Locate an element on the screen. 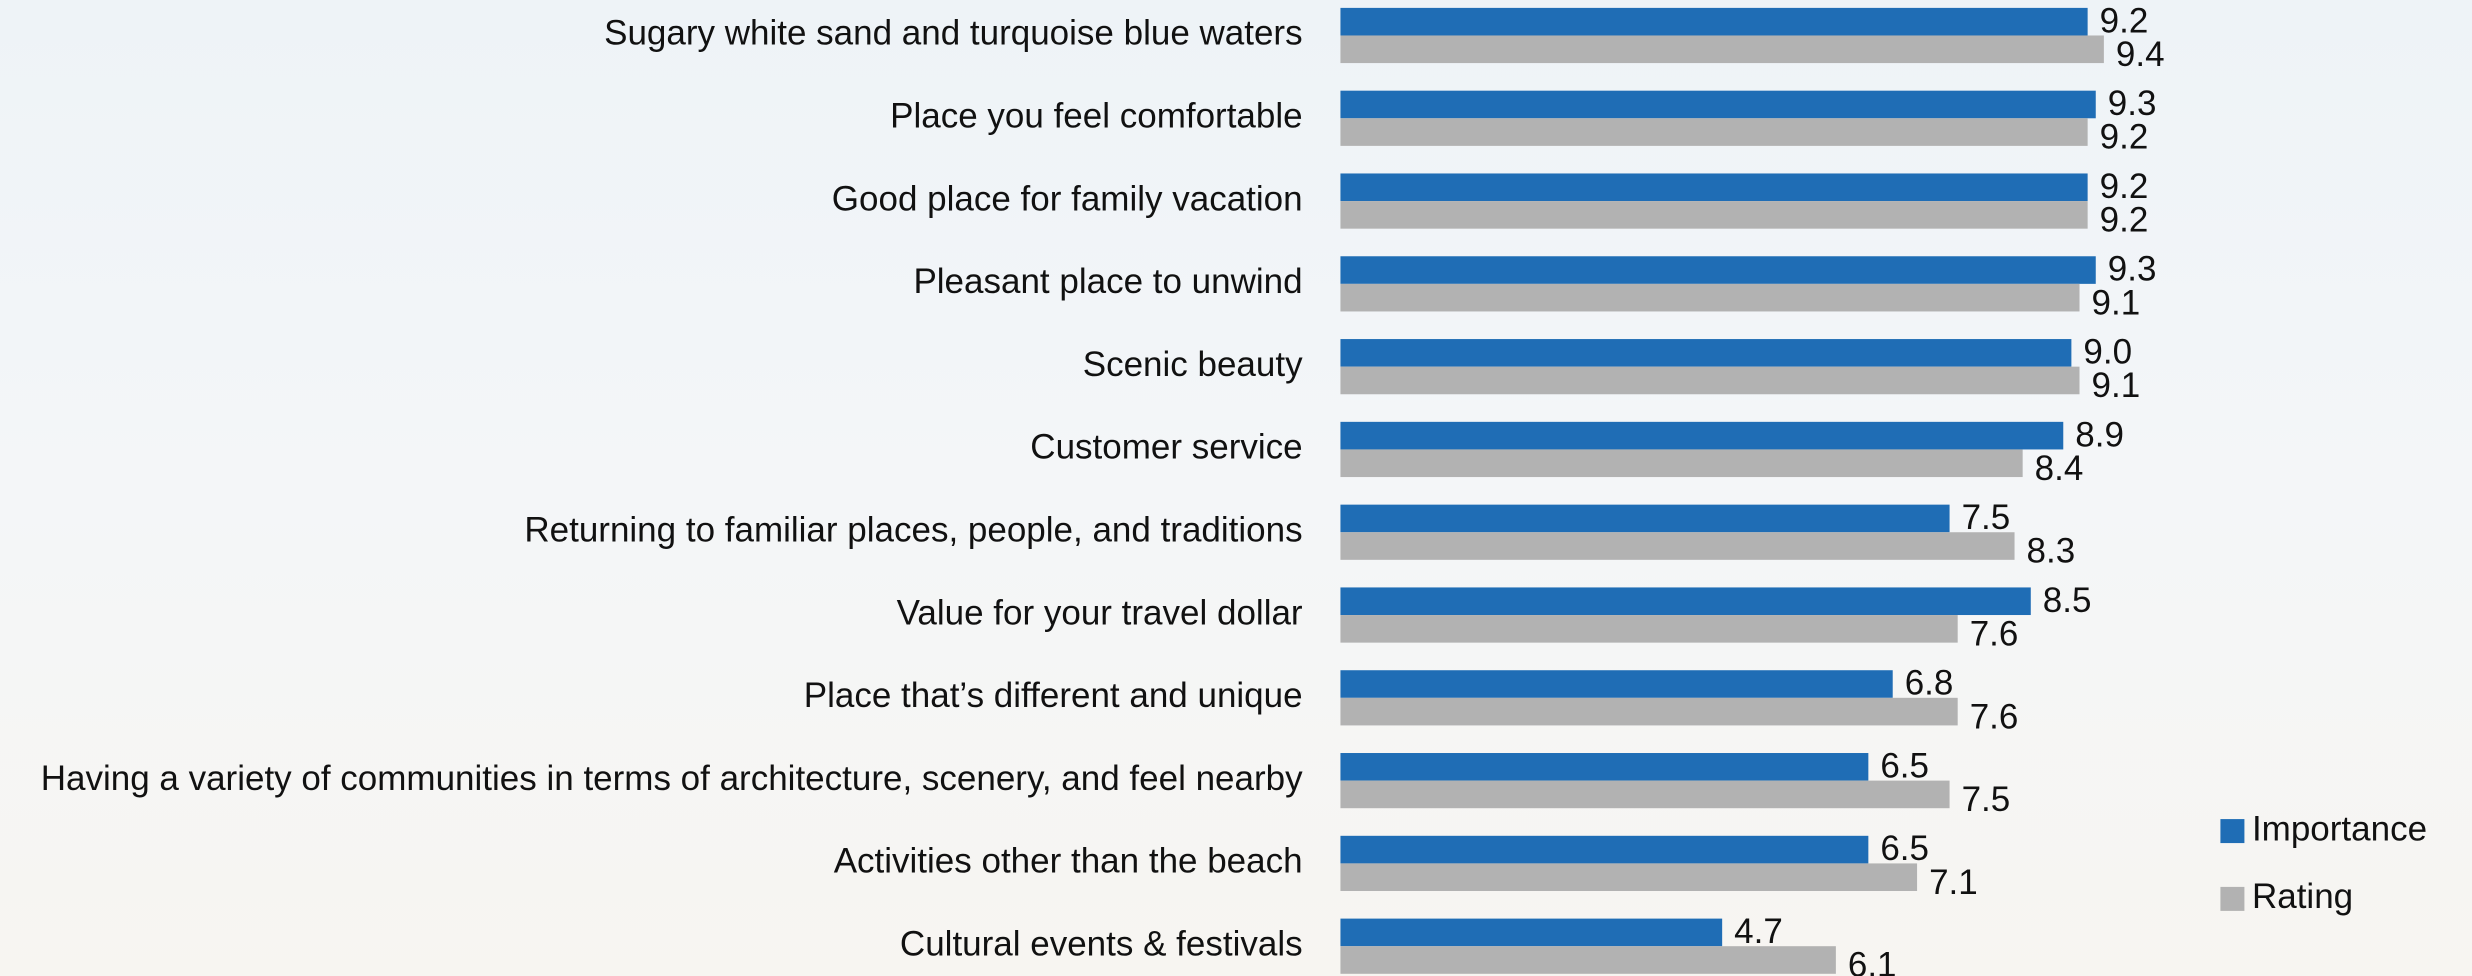  value-label: 7.1 is located at coordinates (1953, 882).